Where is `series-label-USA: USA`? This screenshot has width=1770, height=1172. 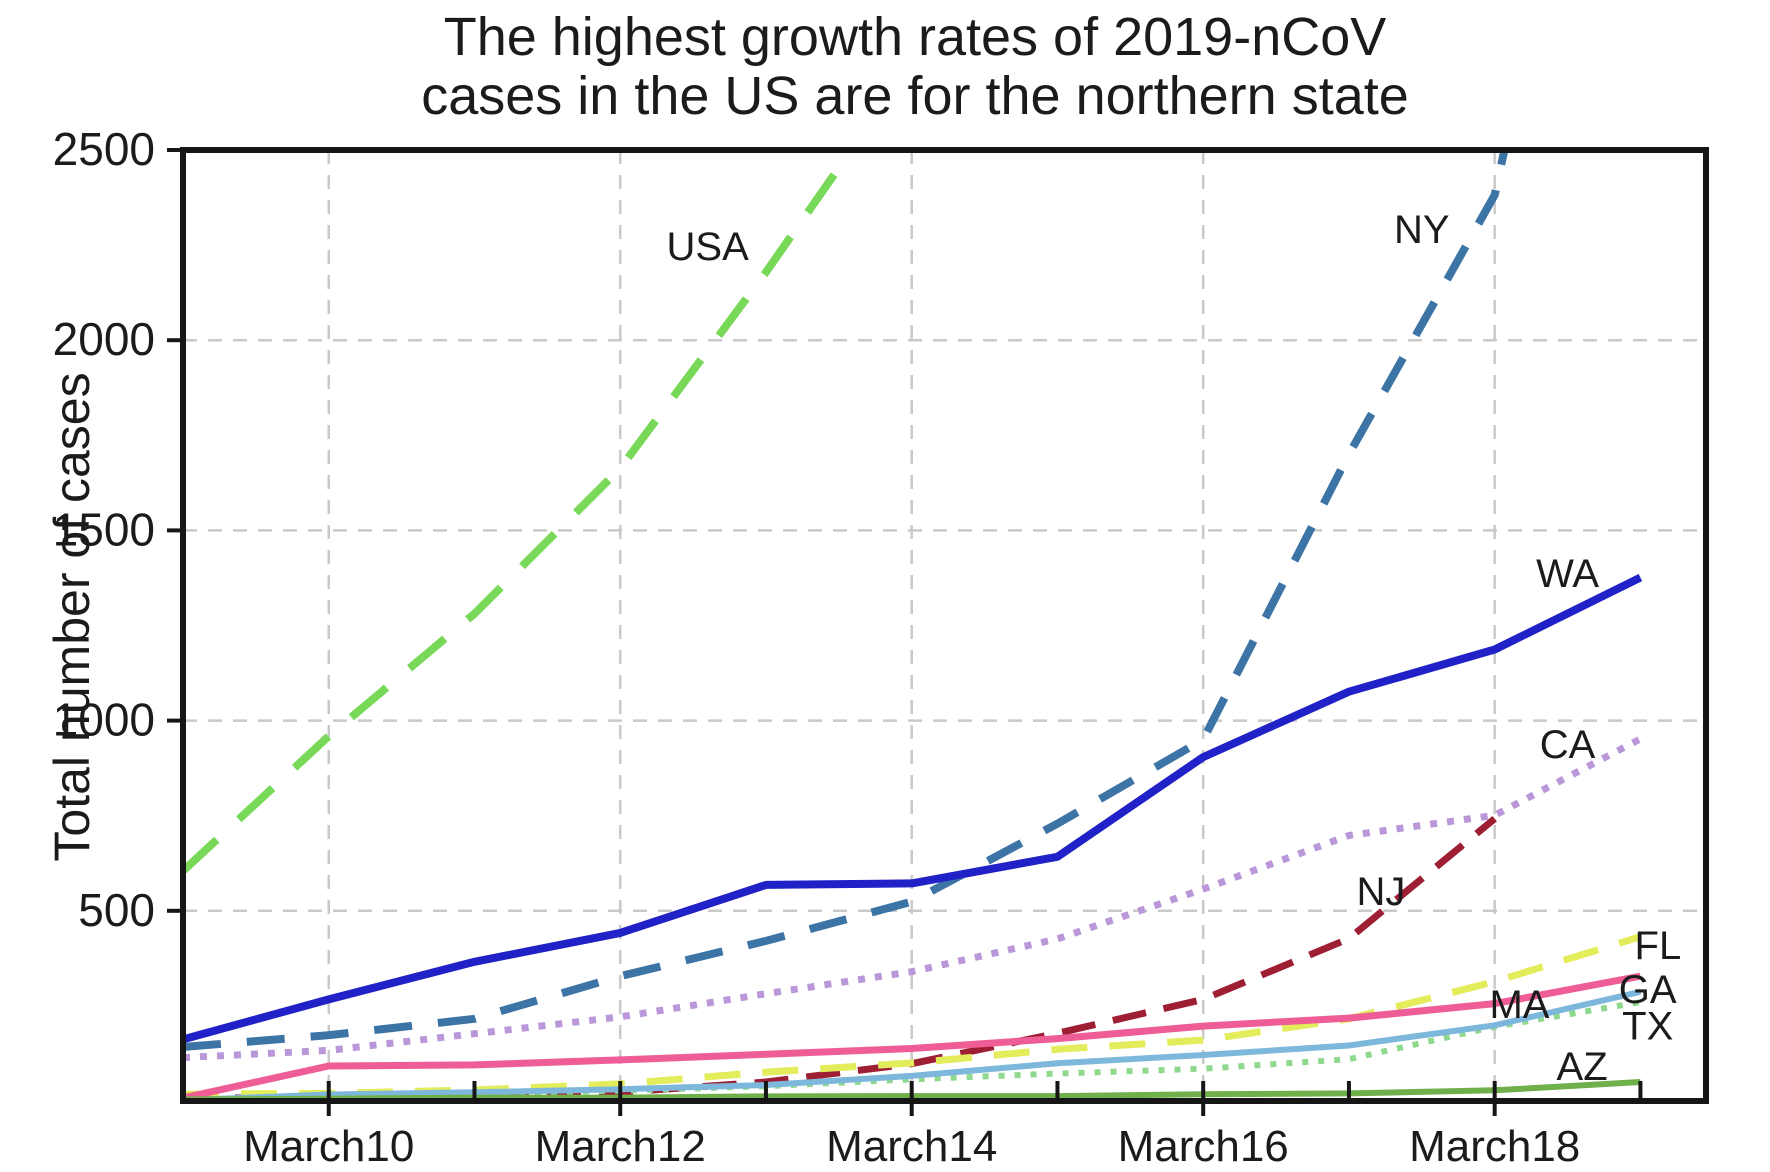 series-label-USA: USA is located at coordinates (708, 247).